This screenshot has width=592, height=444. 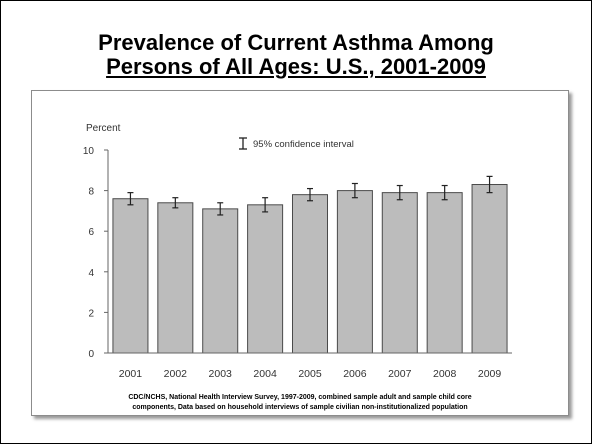 What do you see at coordinates (221, 374) in the screenshot?
I see `x-tick-label: 2003` at bounding box center [221, 374].